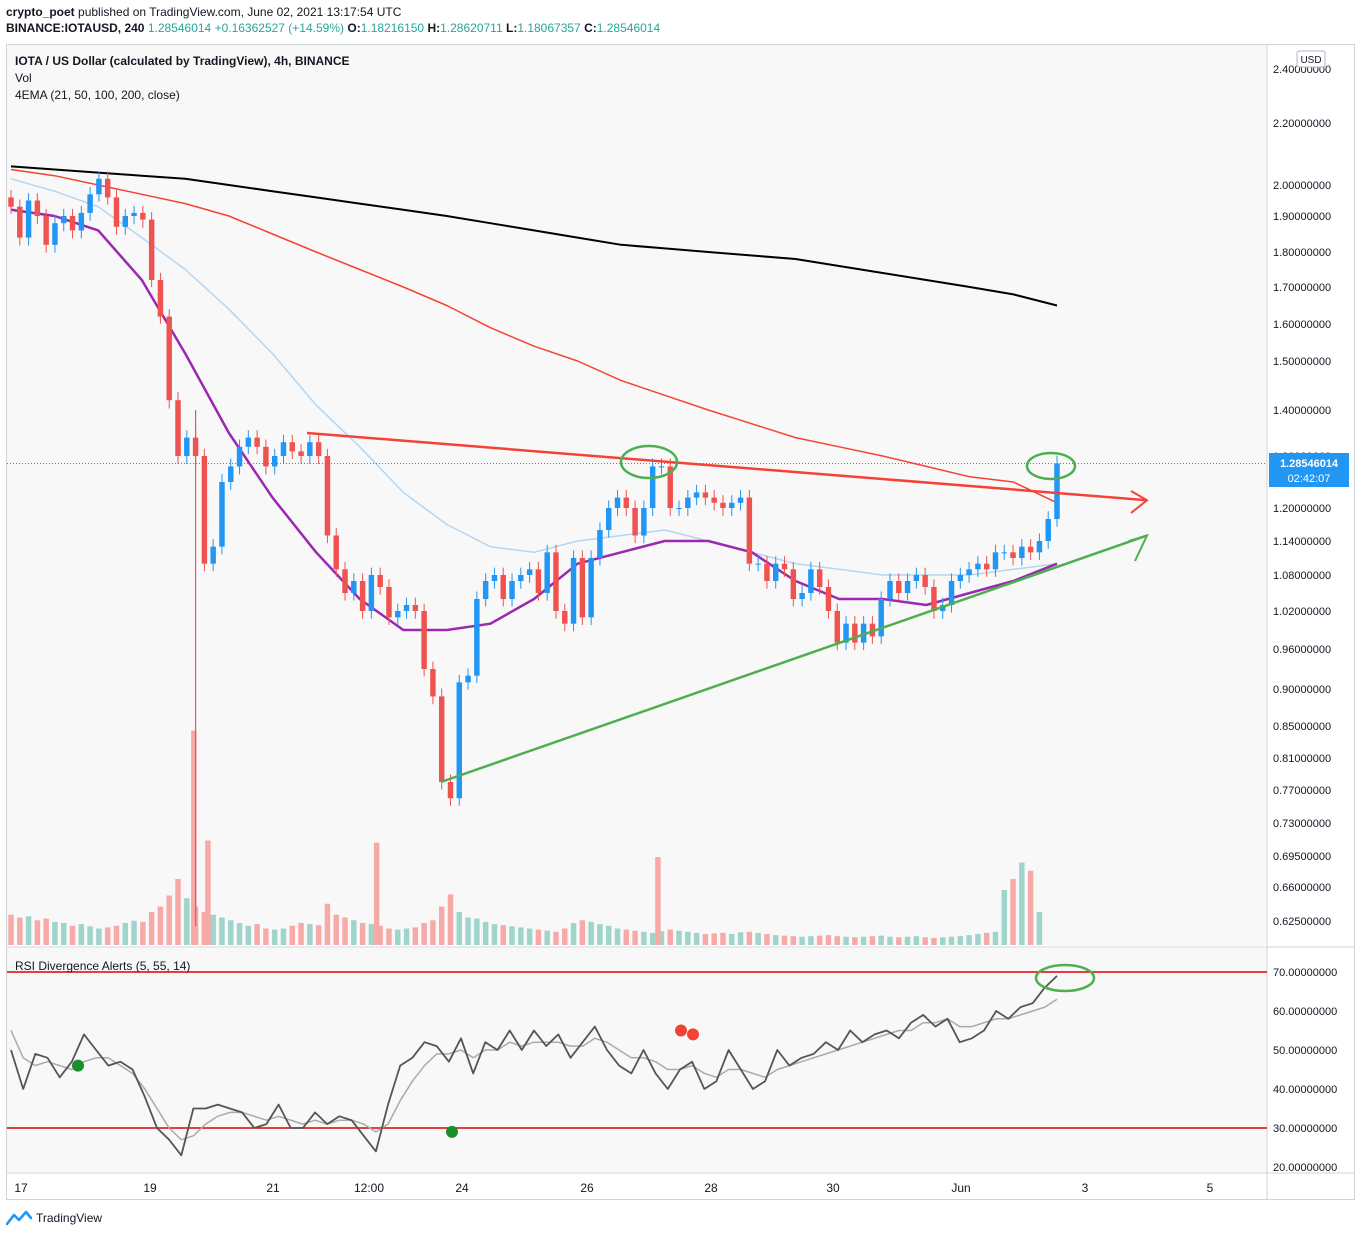 Image resolution: width=1361 pixels, height=1238 pixels. What do you see at coordinates (1302, 824) in the screenshot?
I see `price-tick-label: 0.73000000` at bounding box center [1302, 824].